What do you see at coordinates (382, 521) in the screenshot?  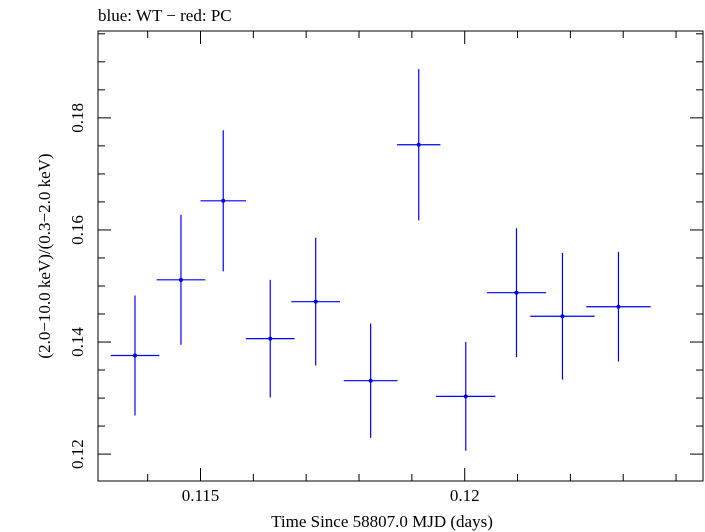 I see `x-axis-label: Time Since 58807.0 MJD (days)` at bounding box center [382, 521].